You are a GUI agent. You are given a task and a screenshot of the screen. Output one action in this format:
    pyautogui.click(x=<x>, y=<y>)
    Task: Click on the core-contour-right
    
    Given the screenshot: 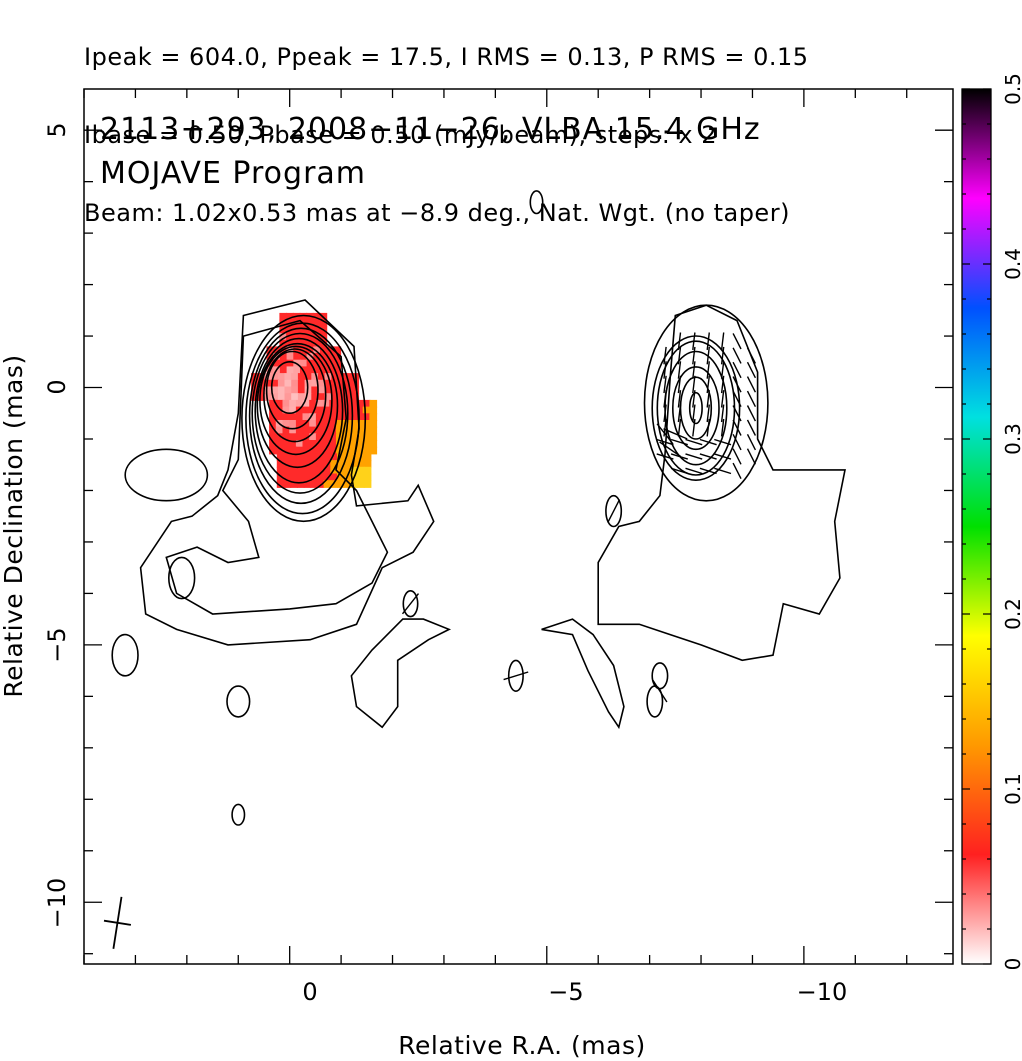 What is the action you would take?
    pyautogui.click(x=696, y=408)
    